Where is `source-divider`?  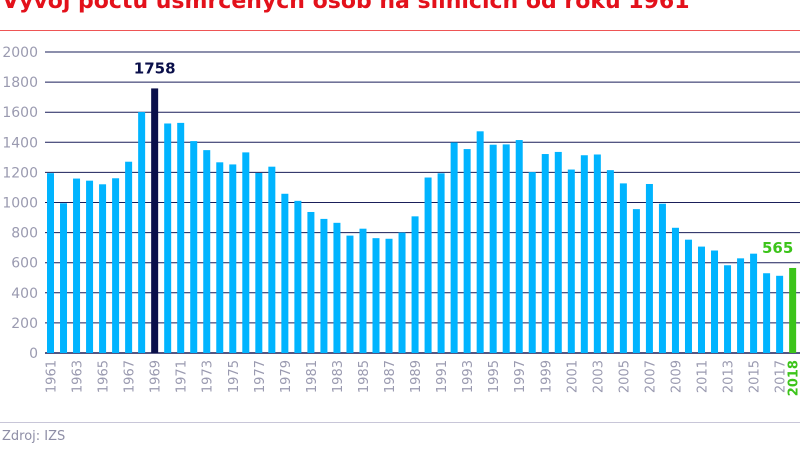 source-divider is located at coordinates (400, 422).